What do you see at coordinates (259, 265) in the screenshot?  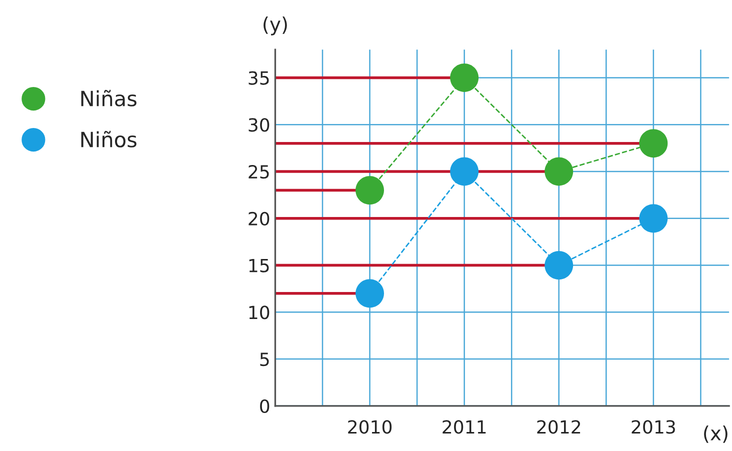 I see `y-tick-label: 15` at bounding box center [259, 265].